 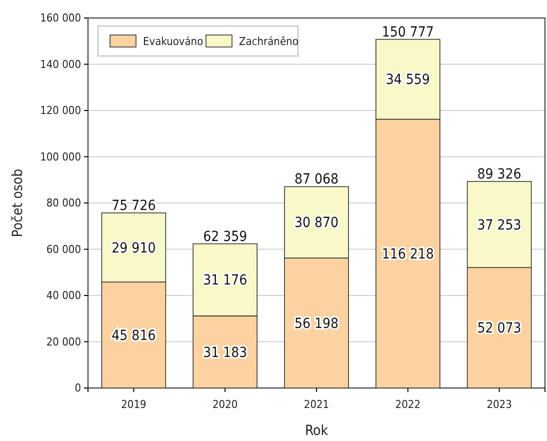 What do you see at coordinates (133, 405) in the screenshot?
I see `x-tick-label: 2019` at bounding box center [133, 405].